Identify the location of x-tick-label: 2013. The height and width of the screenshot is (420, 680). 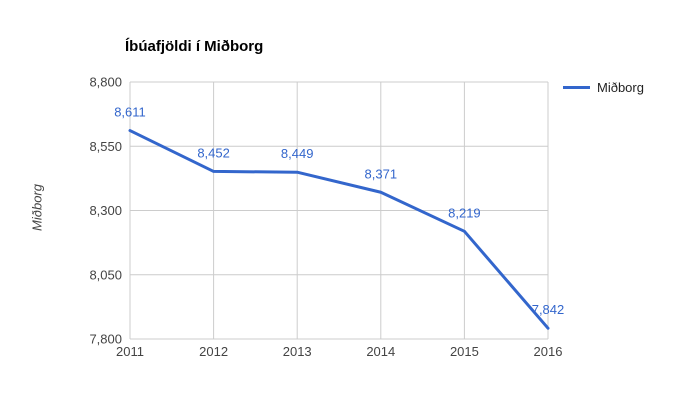
(297, 351).